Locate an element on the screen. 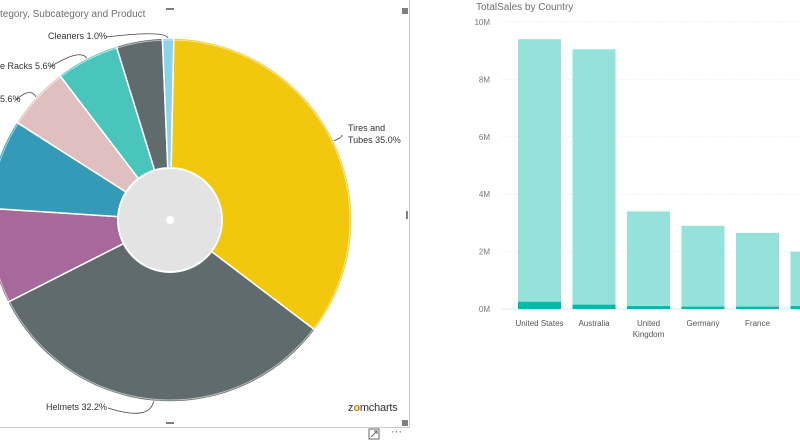 This screenshot has height=445, width=800. bar-chart-title: TotalSales by Country is located at coordinates (525, 7).